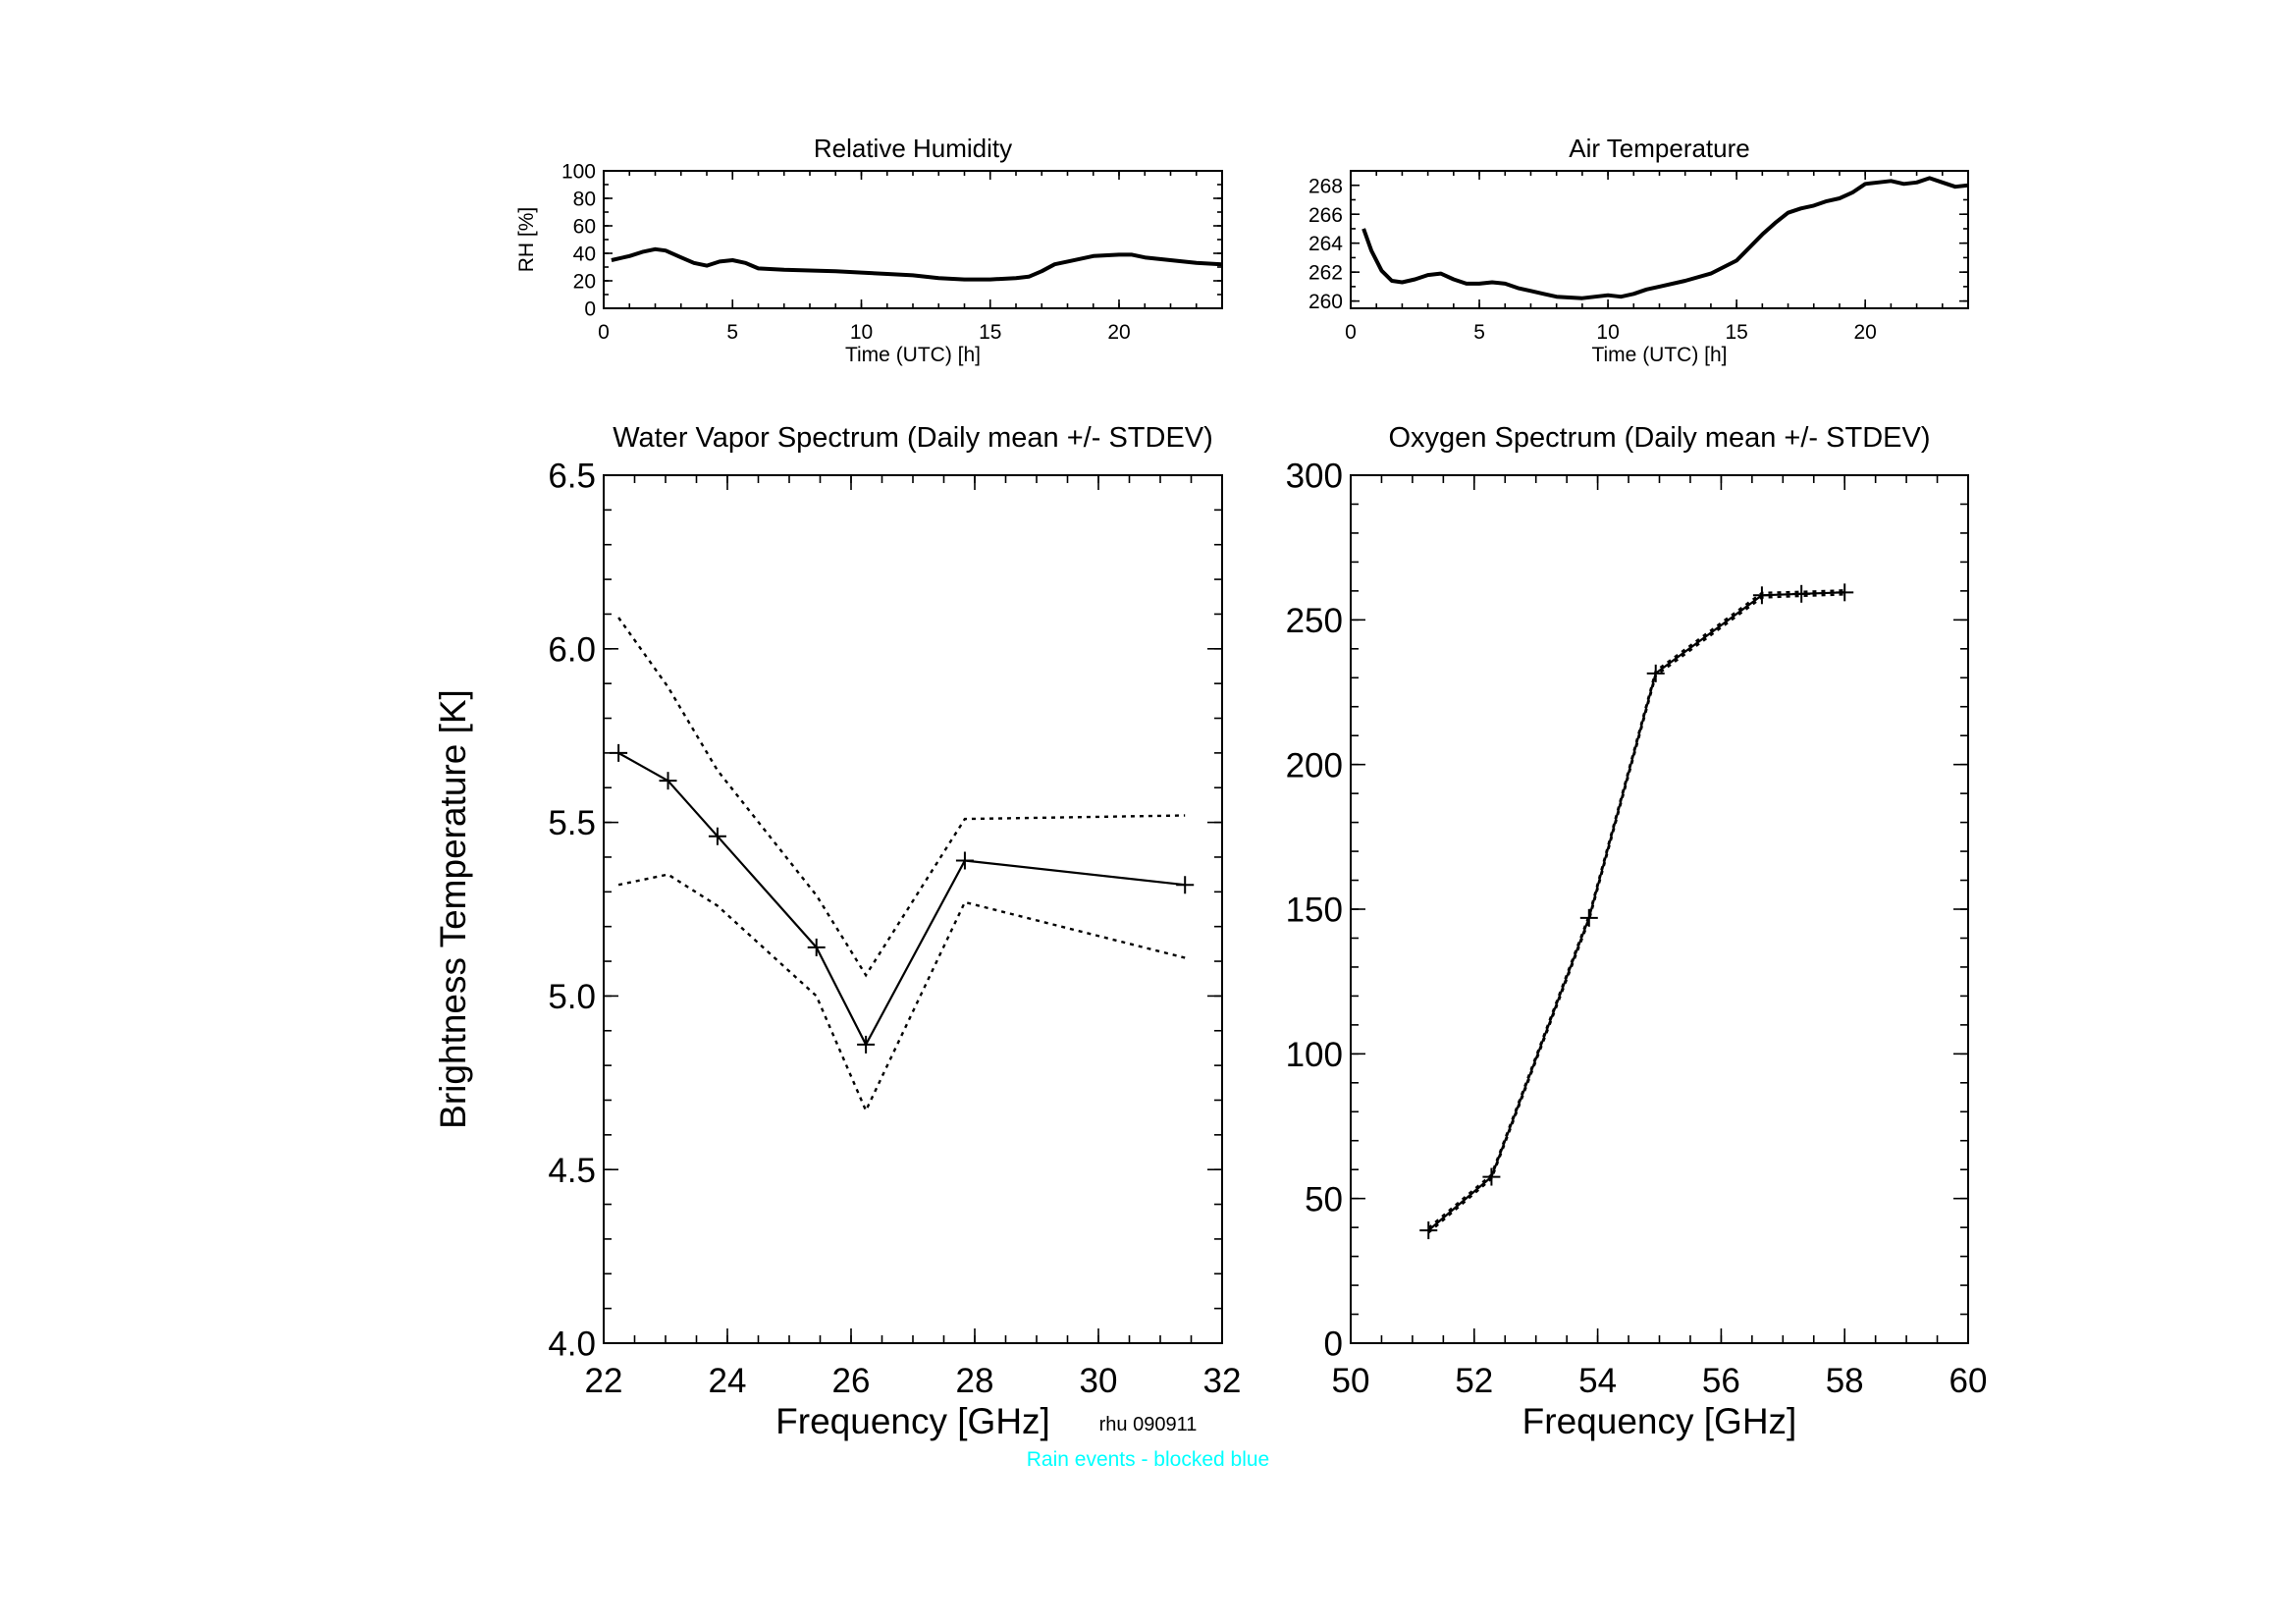 Image resolution: width=2296 pixels, height=1623 pixels. What do you see at coordinates (1326, 244) in the screenshot?
I see `y-tick-label: 264` at bounding box center [1326, 244].